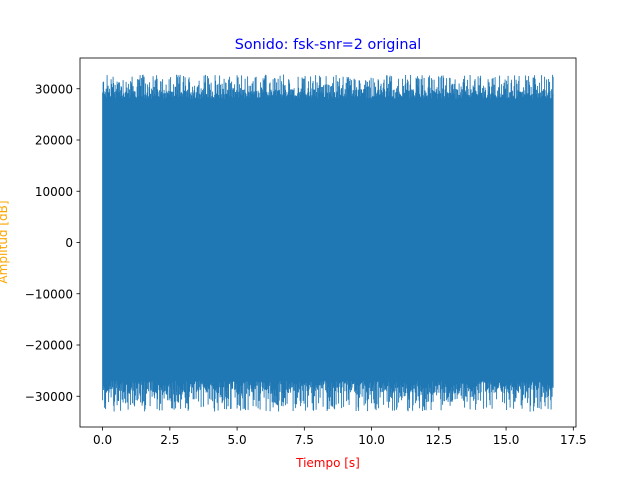 Image resolution: width=640 pixels, height=480 pixels. Describe the element at coordinates (340, 437) in the screenshot. I see `x-axis-ticks: 0.0 2.5 5.0 7.5 10.0 12.5 15.0 17.5` at that location.